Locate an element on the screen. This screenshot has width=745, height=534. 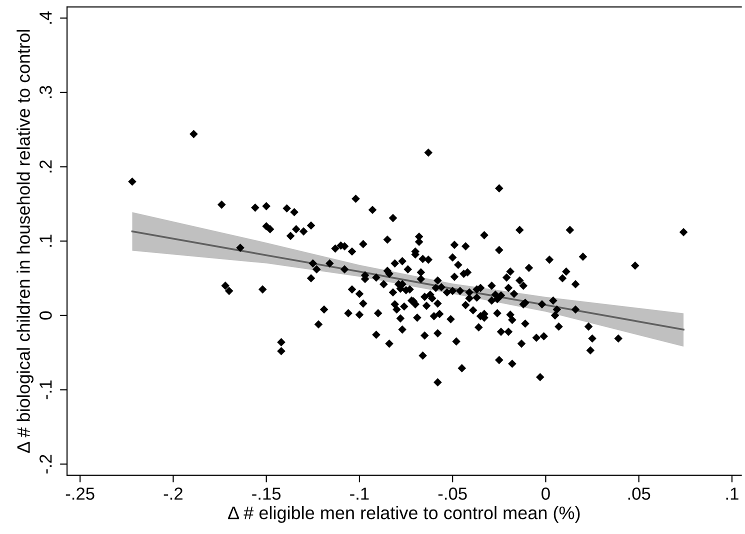
y-tick-label: -.2 is located at coordinates (46, 464).